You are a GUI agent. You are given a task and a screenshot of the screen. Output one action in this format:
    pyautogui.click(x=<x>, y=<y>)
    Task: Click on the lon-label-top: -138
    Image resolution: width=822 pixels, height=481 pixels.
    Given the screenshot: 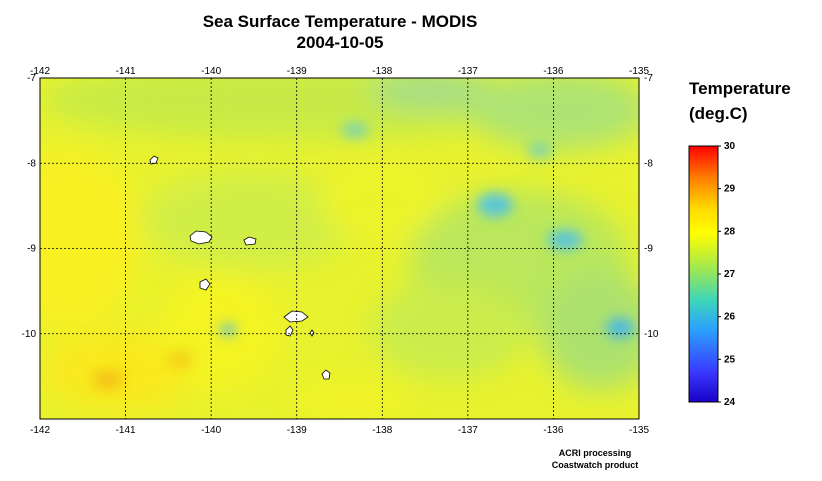 What is the action you would take?
    pyautogui.click(x=382, y=71)
    